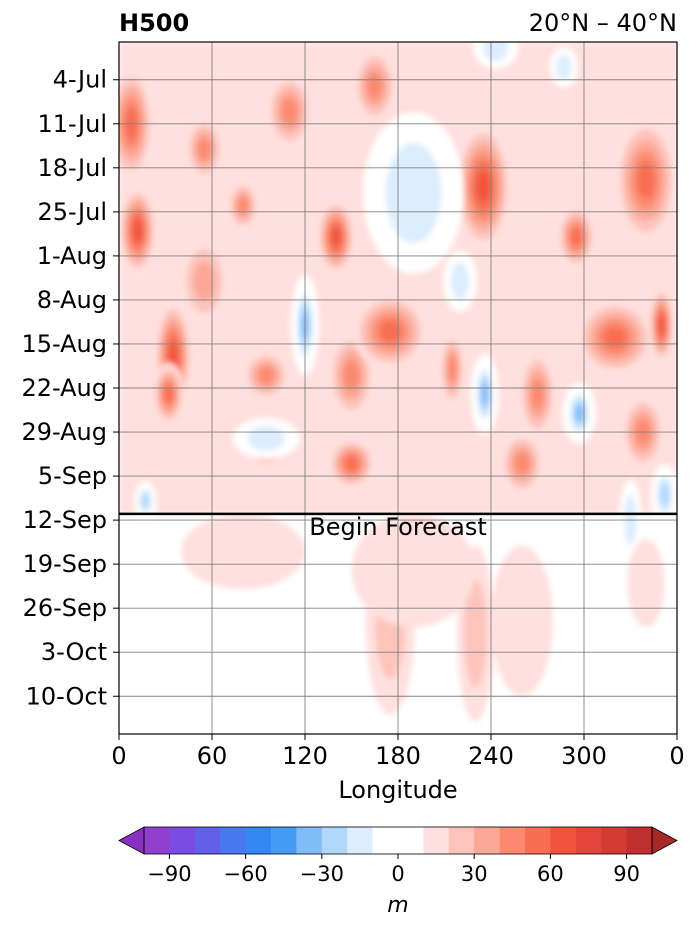  Describe the element at coordinates (72, 256) in the screenshot. I see `y-tick-label: 1-Aug` at that location.